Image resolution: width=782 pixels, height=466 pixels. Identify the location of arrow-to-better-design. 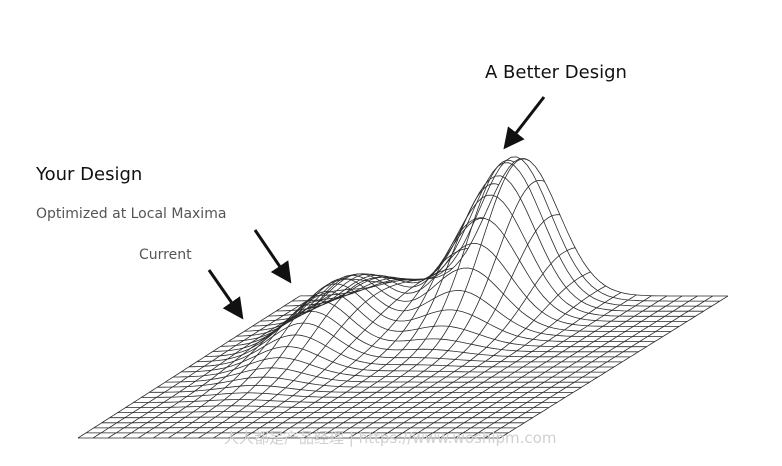
(524, 123).